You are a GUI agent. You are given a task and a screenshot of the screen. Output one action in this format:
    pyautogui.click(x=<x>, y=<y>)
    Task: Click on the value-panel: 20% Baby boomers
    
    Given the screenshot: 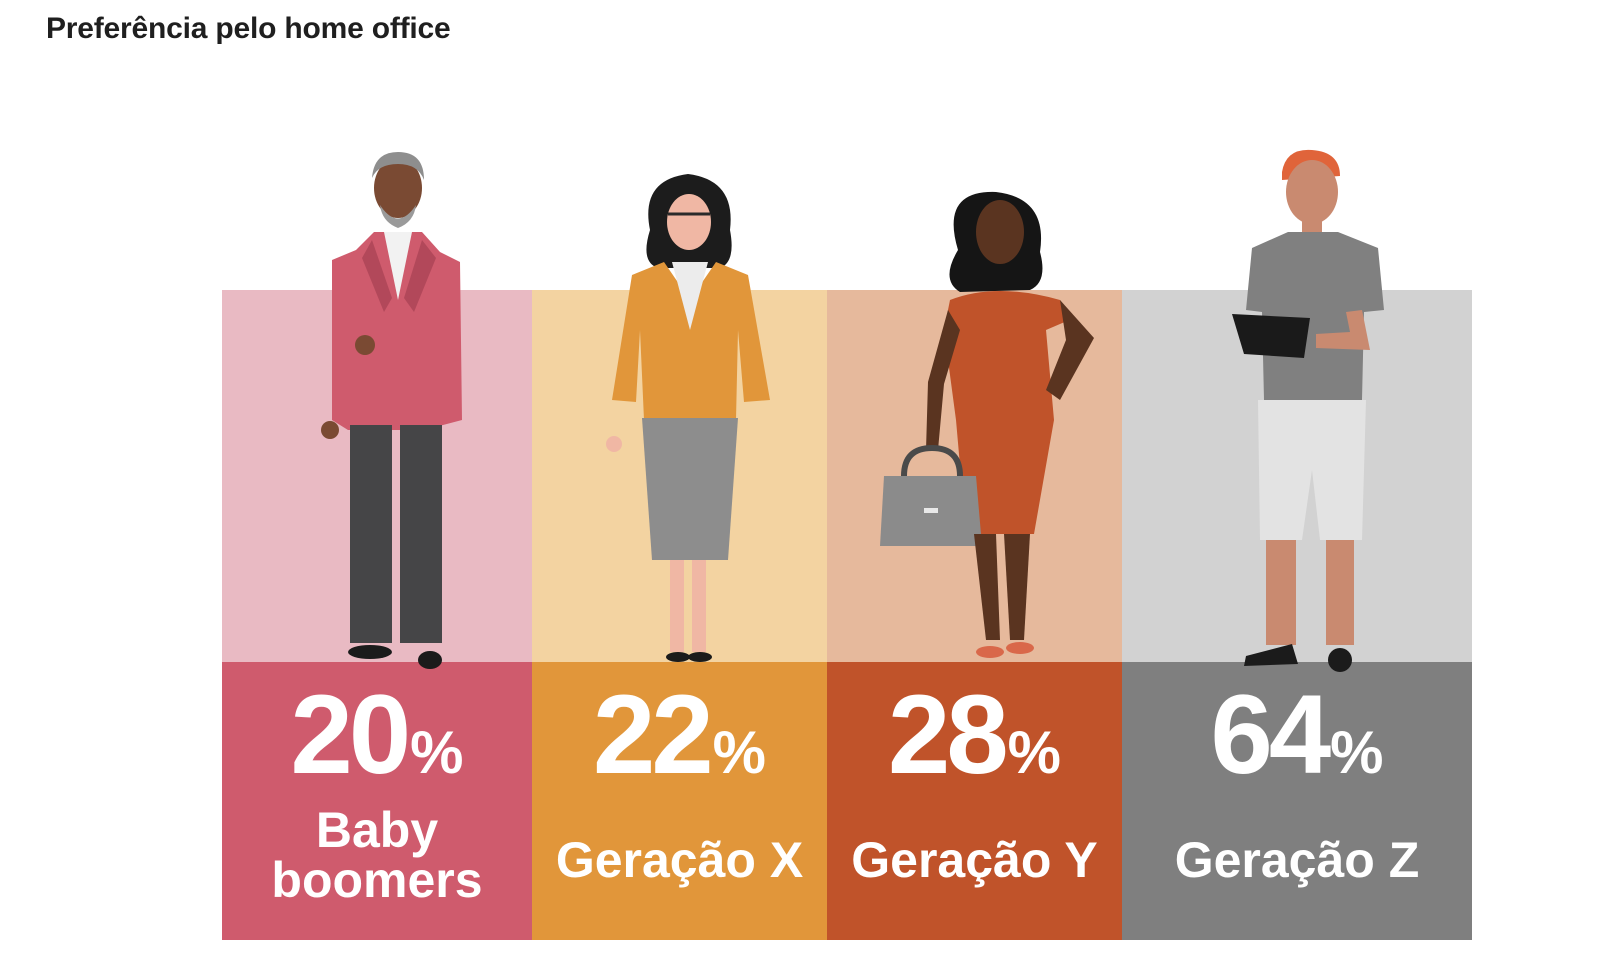 What is the action you would take?
    pyautogui.click(x=377, y=801)
    